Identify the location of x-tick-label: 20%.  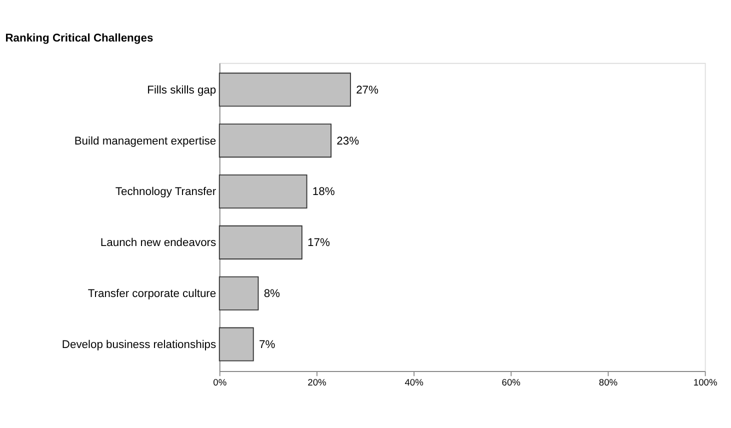
(317, 382).